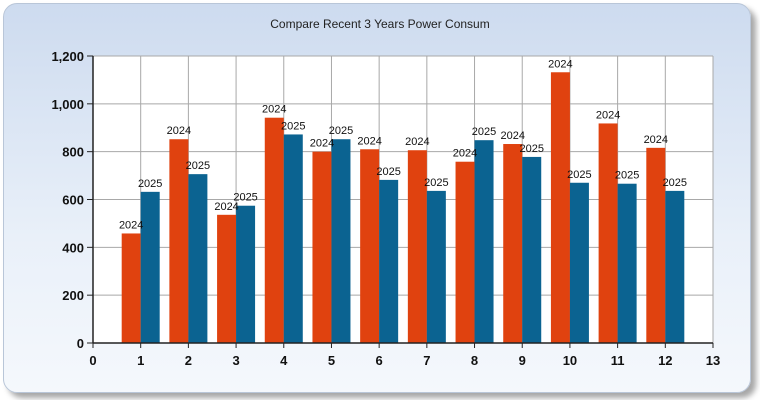 Image resolution: width=760 pixels, height=400 pixels. I want to click on x-tick-label: 0, so click(92, 360).